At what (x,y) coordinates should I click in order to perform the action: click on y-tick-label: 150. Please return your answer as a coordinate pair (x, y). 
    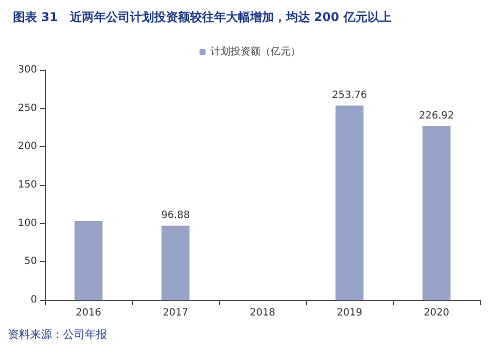
    Looking at the image, I should click on (27, 185).